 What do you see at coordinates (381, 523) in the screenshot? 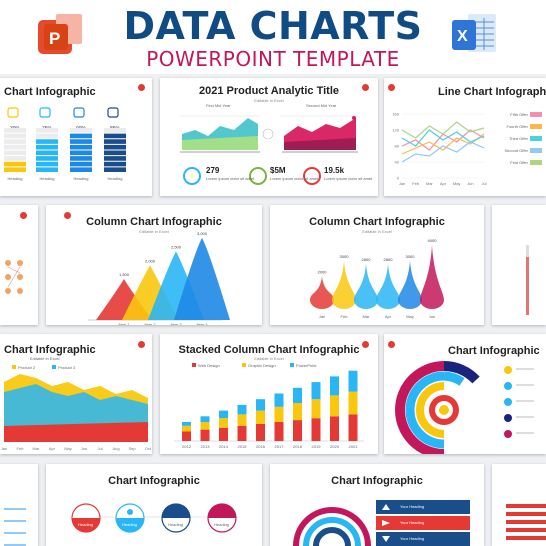
I see `arc-and-rows` at bounding box center [381, 523].